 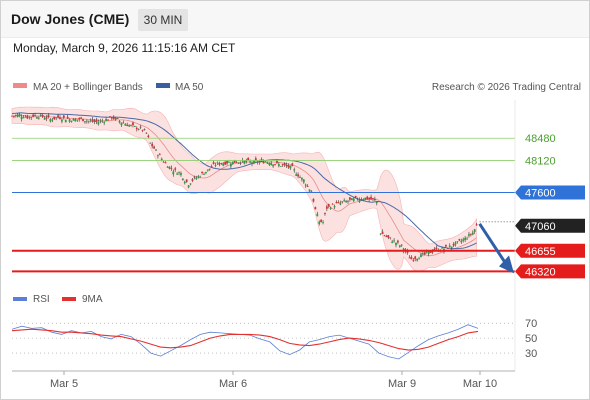 What do you see at coordinates (124, 48) in the screenshot?
I see `timestamp: Monday, March 9, 2026 11:15:16 AM CET` at bounding box center [124, 48].